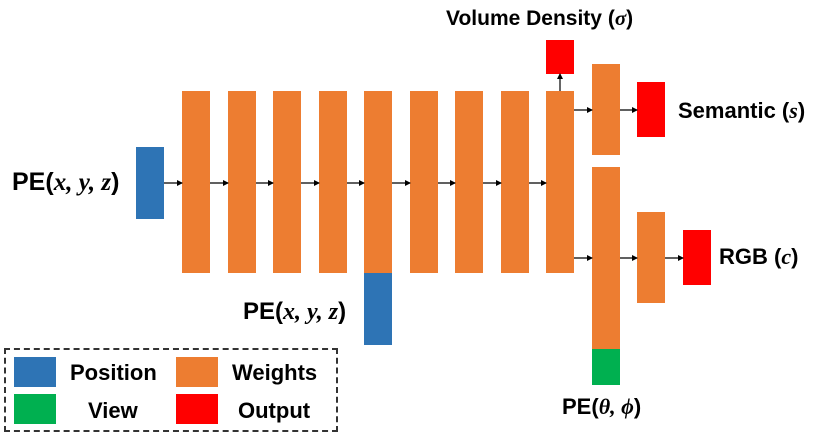 The height and width of the screenshot is (439, 830). Describe the element at coordinates (560, 57) in the screenshot. I see `density-output-block` at that location.